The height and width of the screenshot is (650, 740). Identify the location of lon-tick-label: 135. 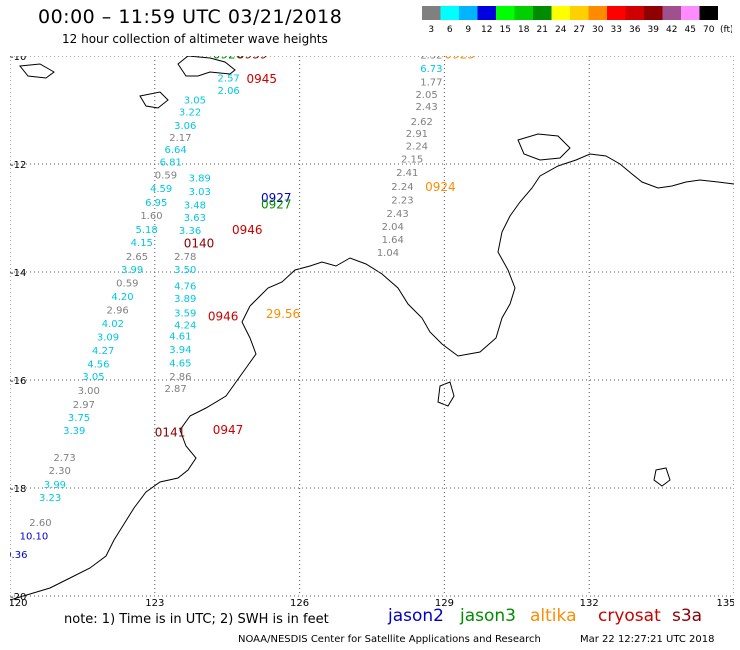
(725, 603).